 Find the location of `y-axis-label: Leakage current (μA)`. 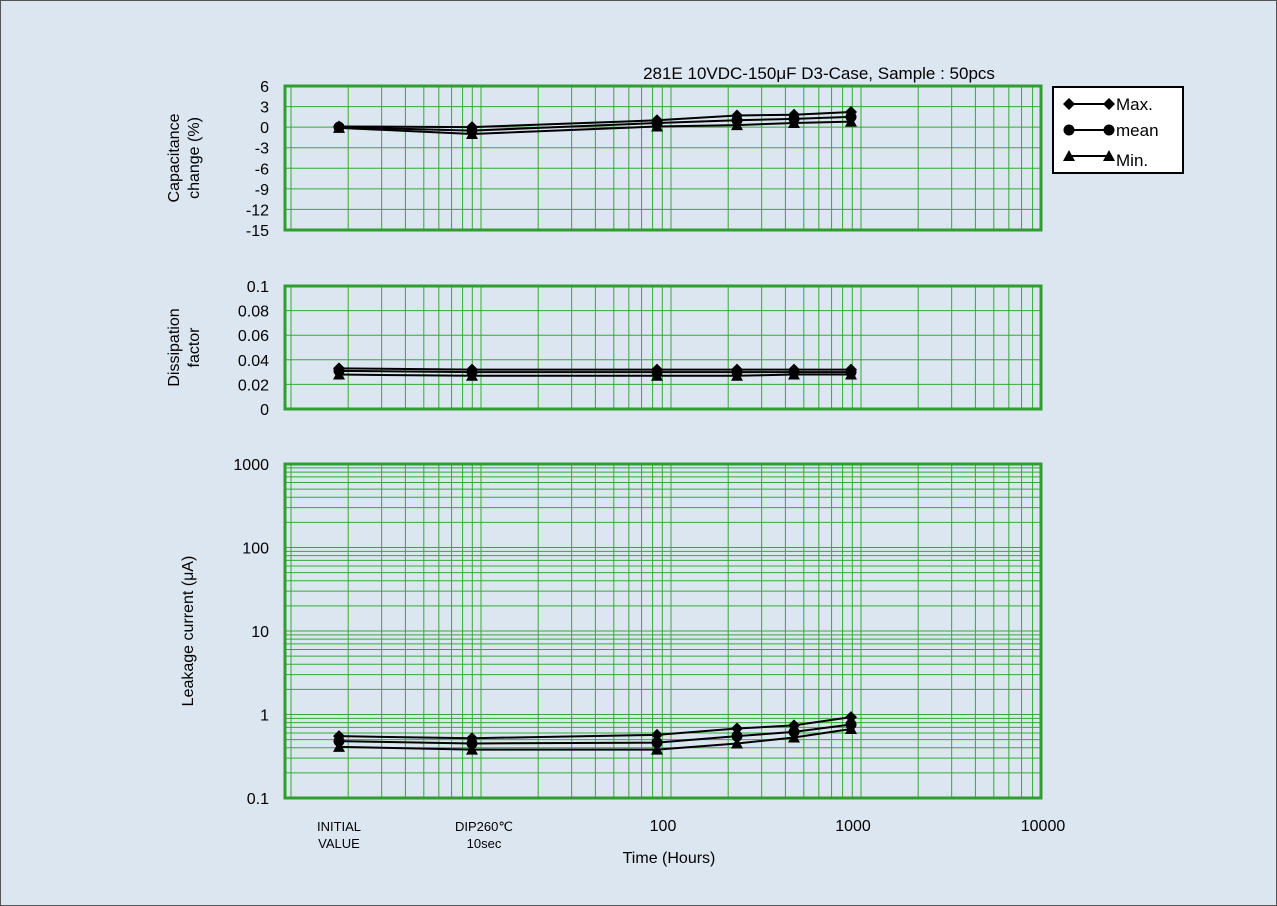

y-axis-label: Leakage current (μA) is located at coordinates (188, 631).